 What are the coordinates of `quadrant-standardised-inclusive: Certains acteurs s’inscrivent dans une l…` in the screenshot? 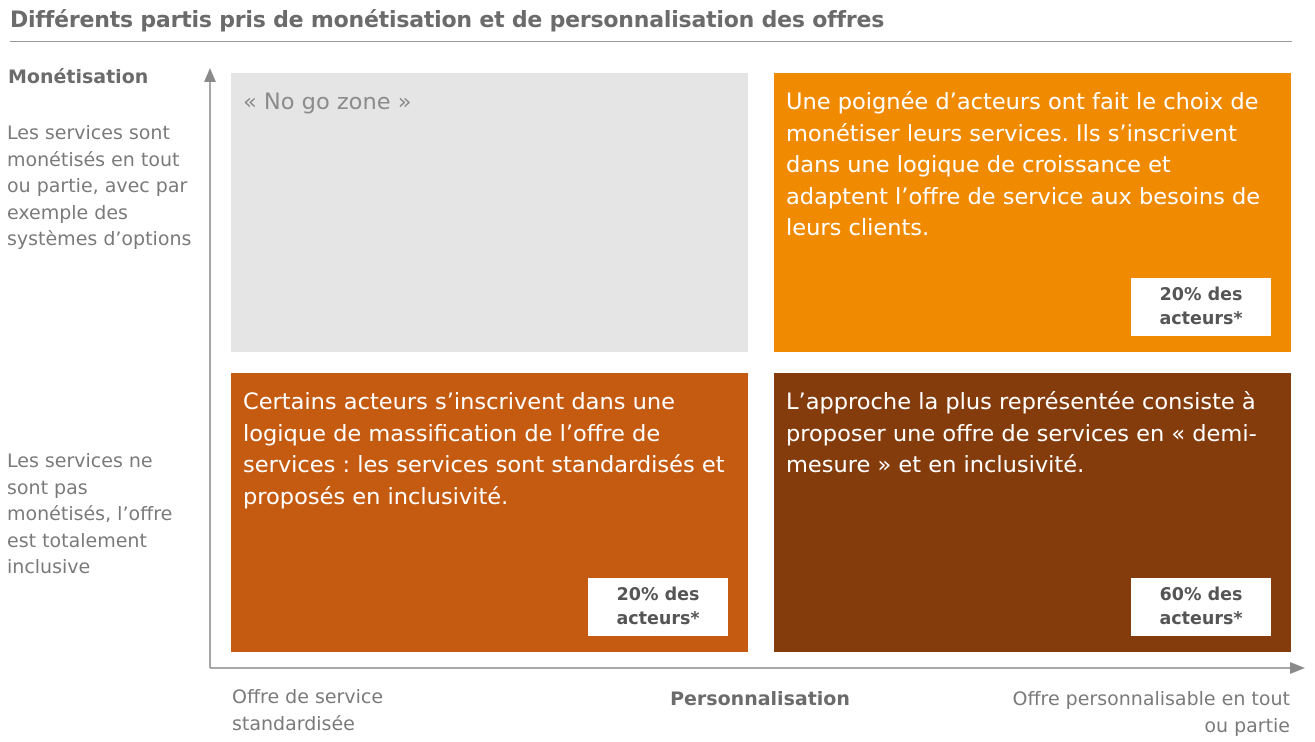 It's located at (489, 512).